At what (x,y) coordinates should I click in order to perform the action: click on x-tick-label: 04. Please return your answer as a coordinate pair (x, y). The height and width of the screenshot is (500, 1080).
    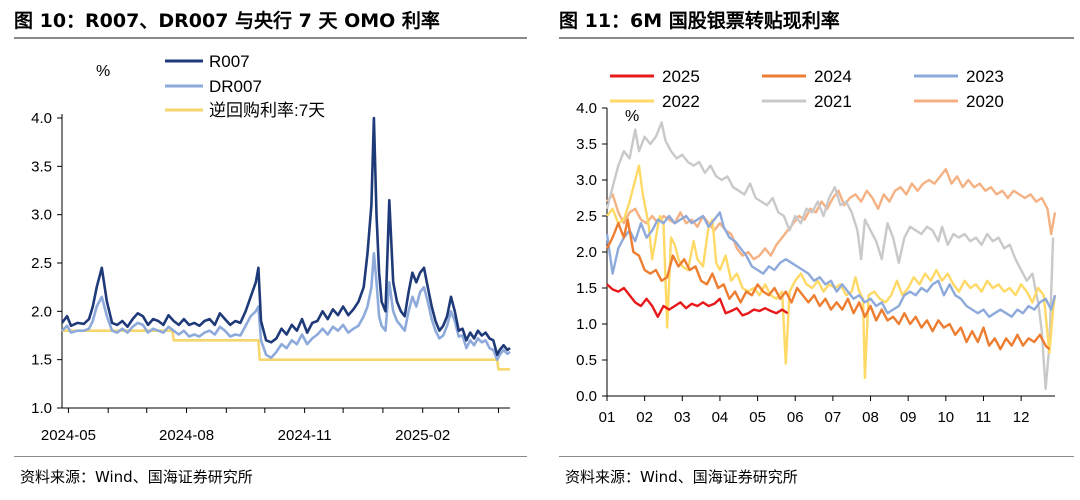
    Looking at the image, I should click on (720, 417).